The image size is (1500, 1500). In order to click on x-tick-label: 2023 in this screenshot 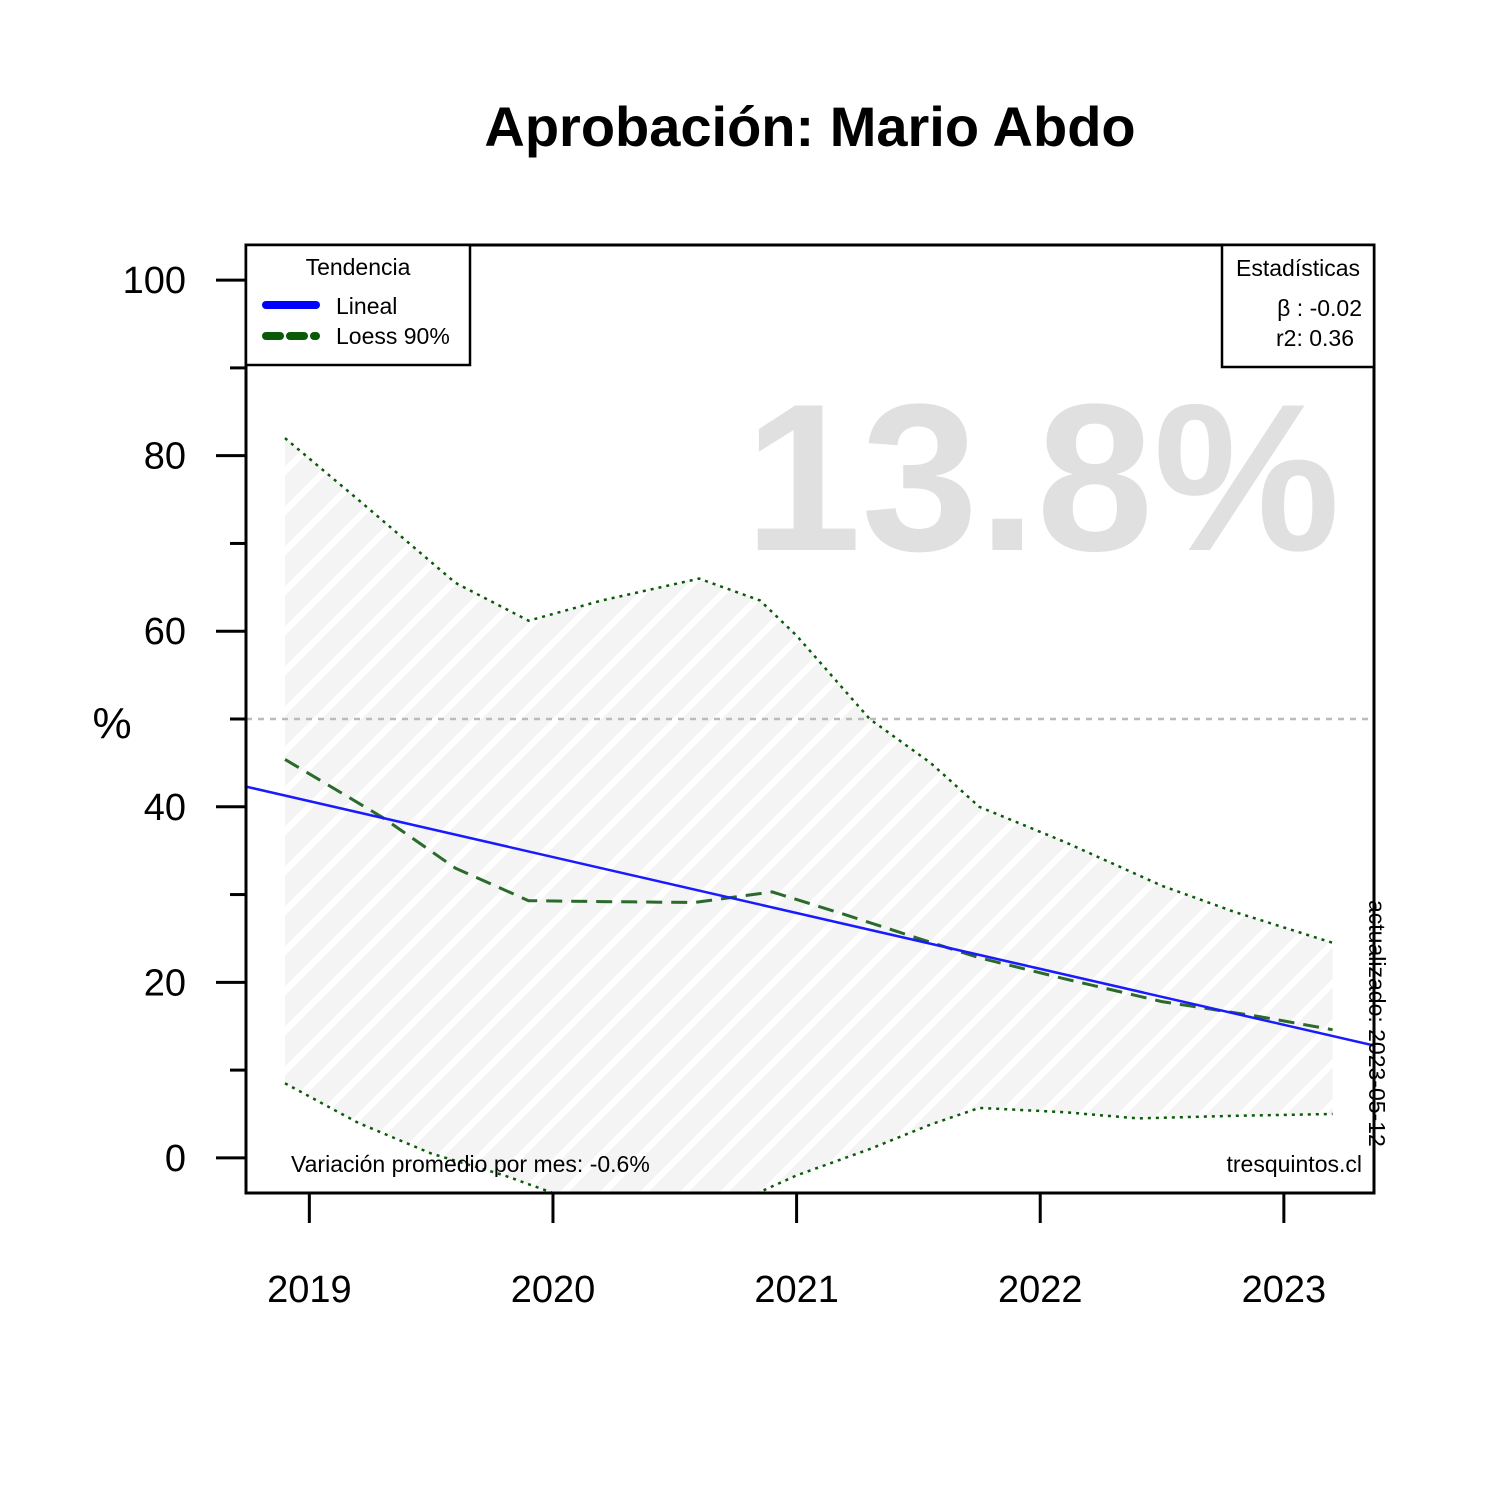, I will do `click(1284, 1290)`.